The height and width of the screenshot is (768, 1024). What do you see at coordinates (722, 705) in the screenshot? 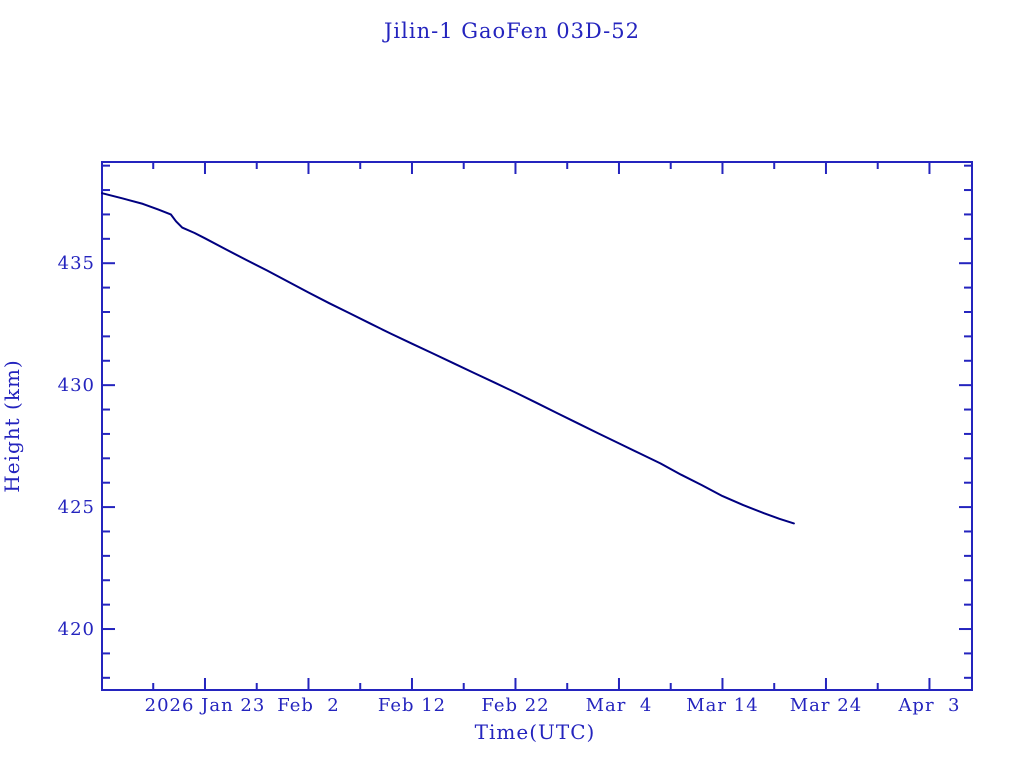
I see `x-tick-label: Mar 14` at bounding box center [722, 705].